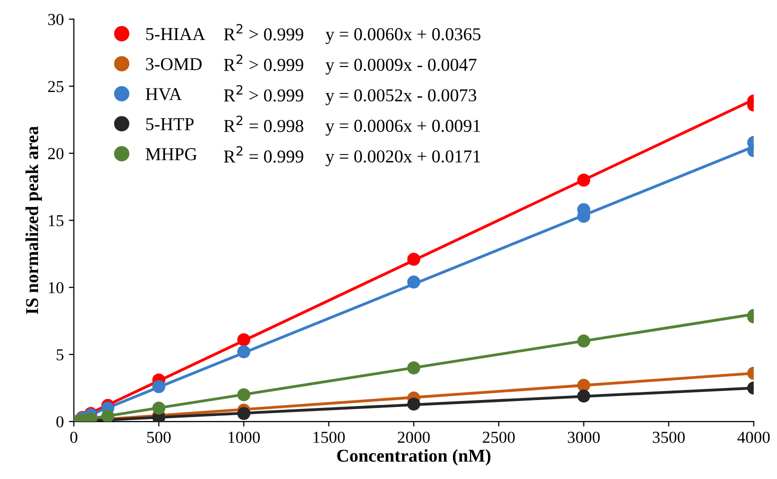 The width and height of the screenshot is (777, 479). Describe the element at coordinates (74, 437) in the screenshot. I see `x-tick-label: 0` at that location.